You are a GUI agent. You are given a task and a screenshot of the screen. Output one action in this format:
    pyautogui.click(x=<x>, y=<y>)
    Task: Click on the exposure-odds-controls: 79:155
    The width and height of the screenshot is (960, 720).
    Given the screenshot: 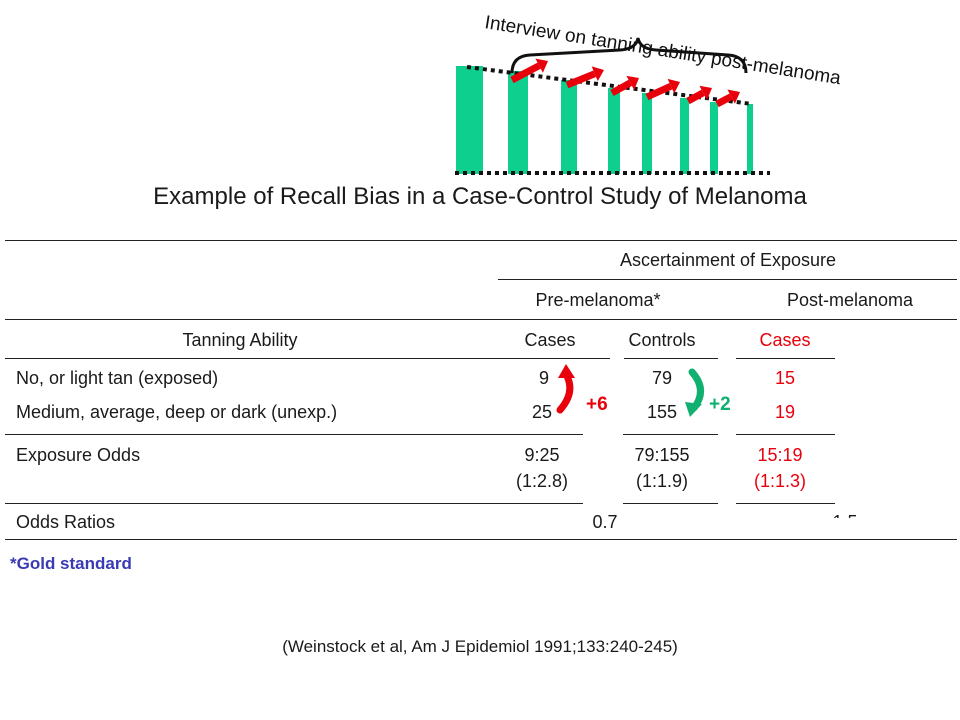 What is the action you would take?
    pyautogui.click(x=662, y=455)
    